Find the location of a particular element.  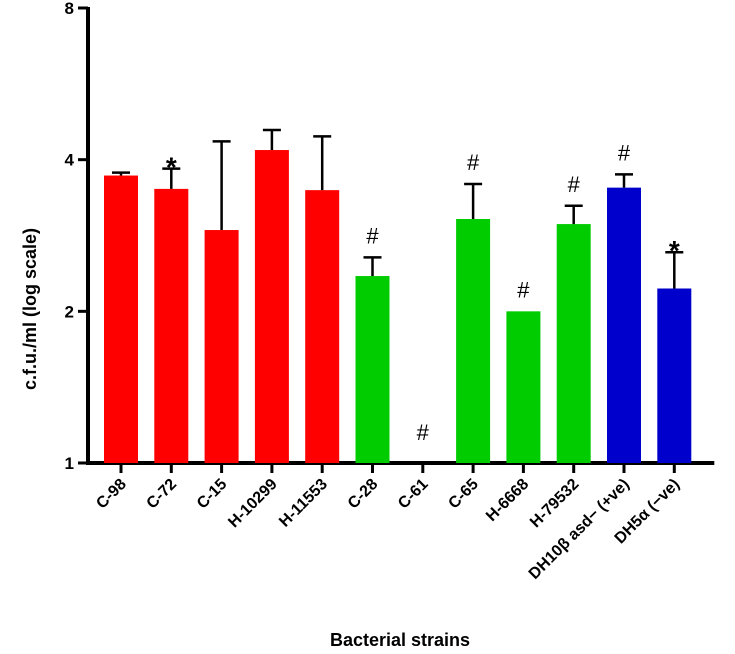

y-axis: 1 2 4 8 is located at coordinates (77, 236).